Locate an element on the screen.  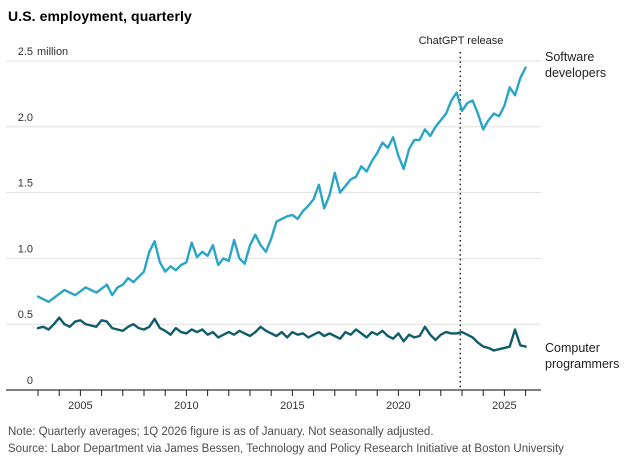
computer-programmers-line is located at coordinates (281, 334).